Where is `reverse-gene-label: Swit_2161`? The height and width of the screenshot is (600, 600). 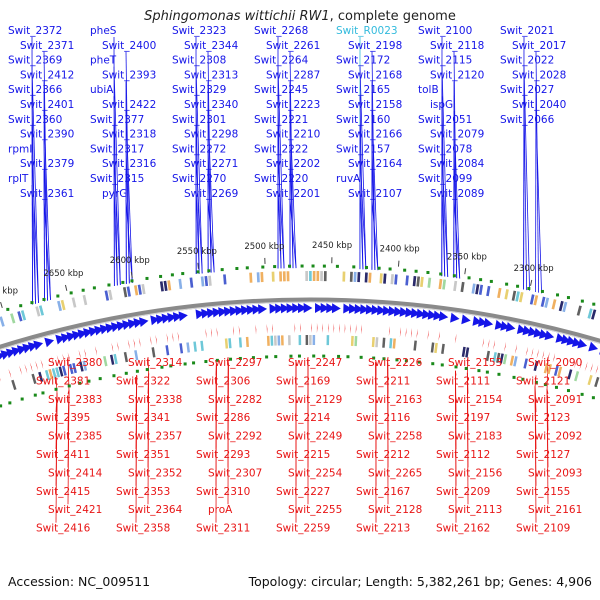 reverse-gene-label: Swit_2161 is located at coordinates (555, 510).